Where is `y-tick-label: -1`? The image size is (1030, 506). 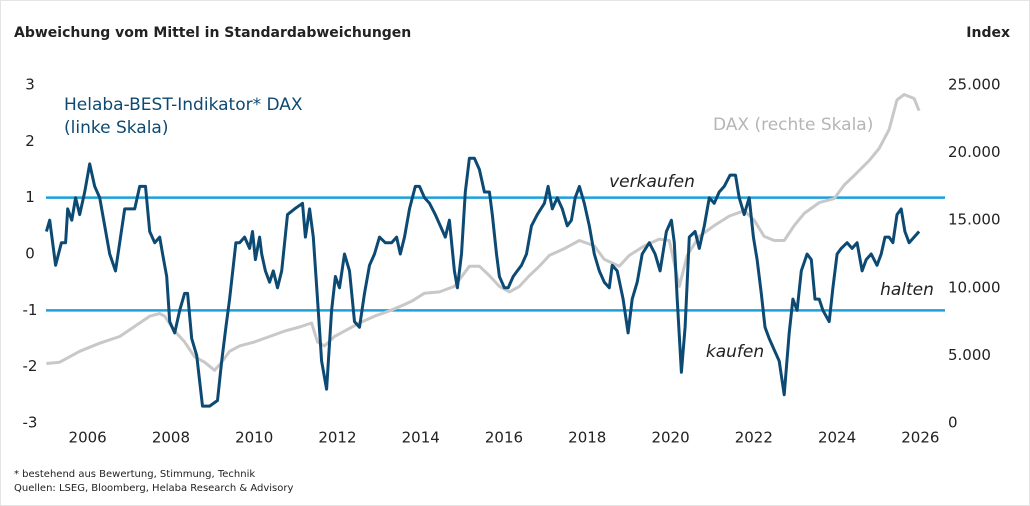 y-tick-label: -1 is located at coordinates (30, 310).